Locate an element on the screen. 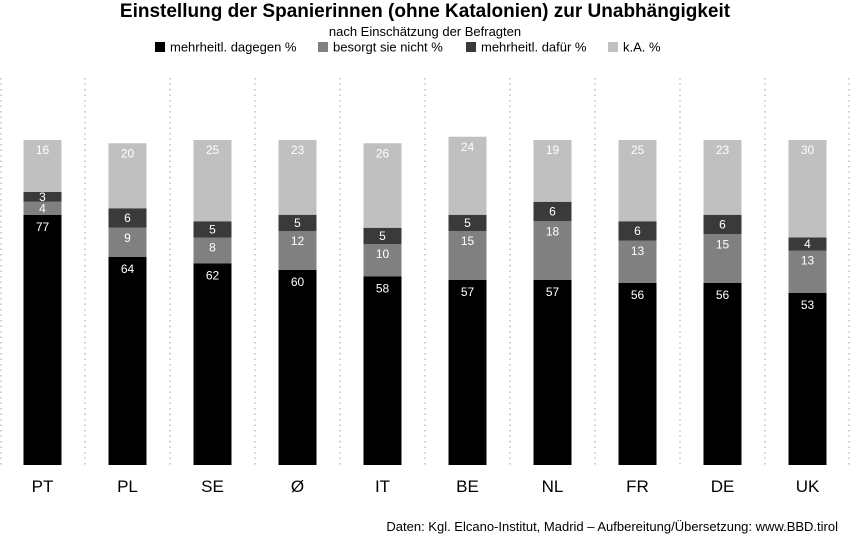 Image resolution: width=850 pixels, height=538 pixels. data-label: 58 is located at coordinates (383, 289).